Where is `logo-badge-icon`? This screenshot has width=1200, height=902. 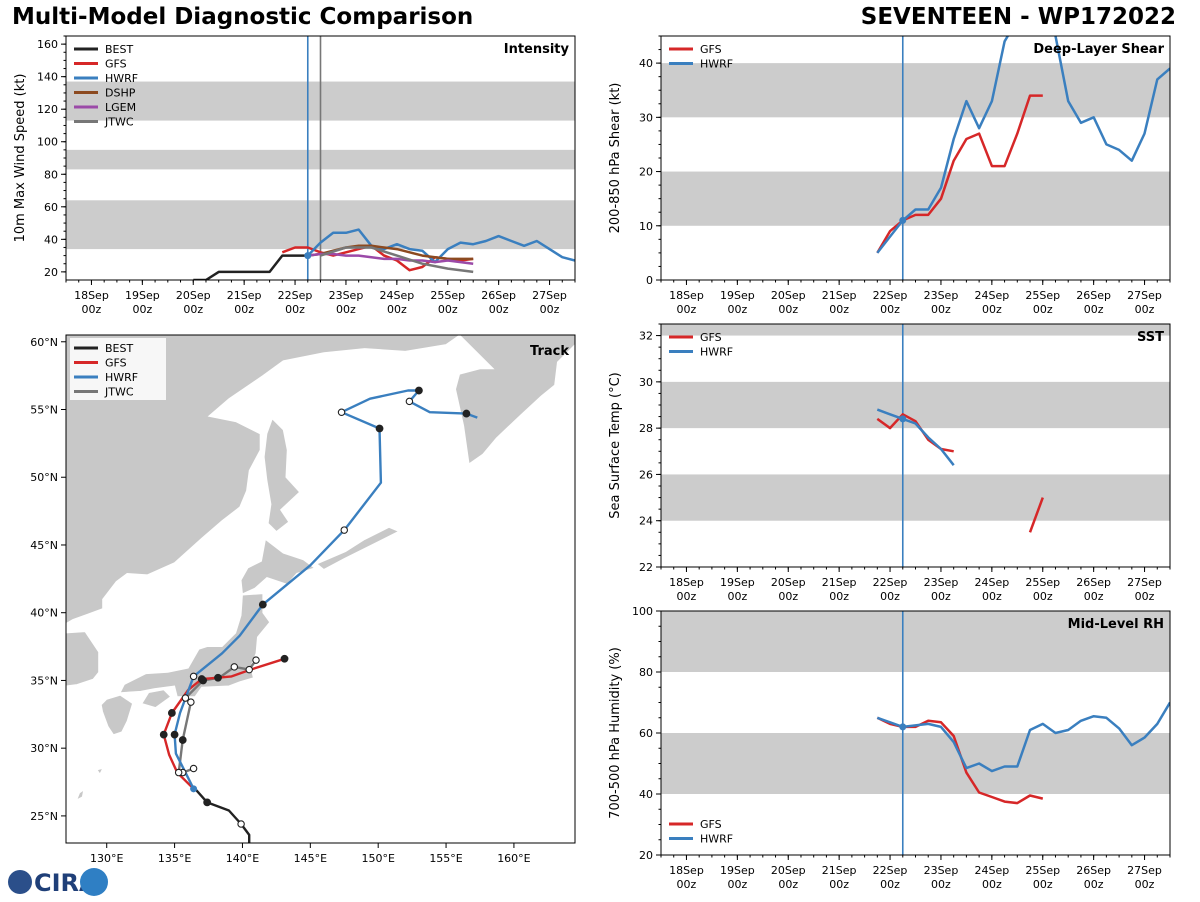
logo-badge-icon is located at coordinates (94, 882).